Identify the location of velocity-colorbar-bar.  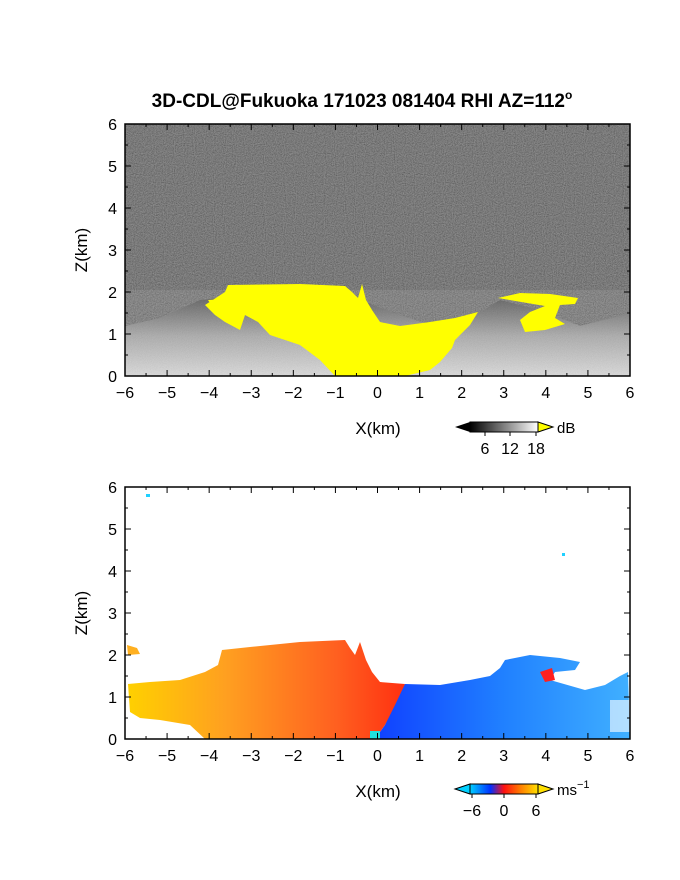
(504, 789).